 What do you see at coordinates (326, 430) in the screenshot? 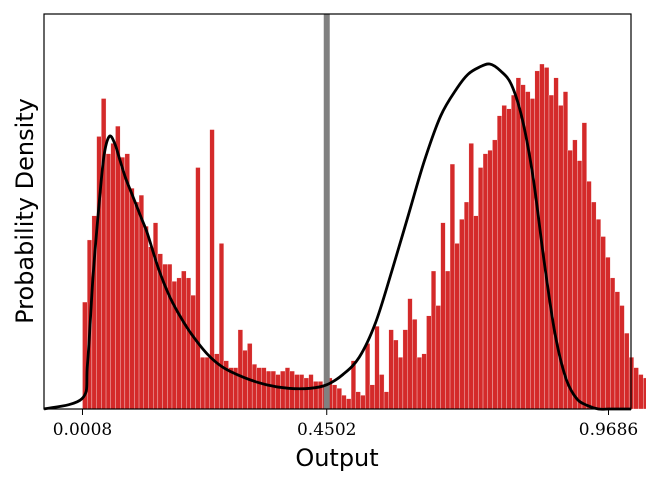
I see `x-tick-label: 0.4502` at bounding box center [326, 430].